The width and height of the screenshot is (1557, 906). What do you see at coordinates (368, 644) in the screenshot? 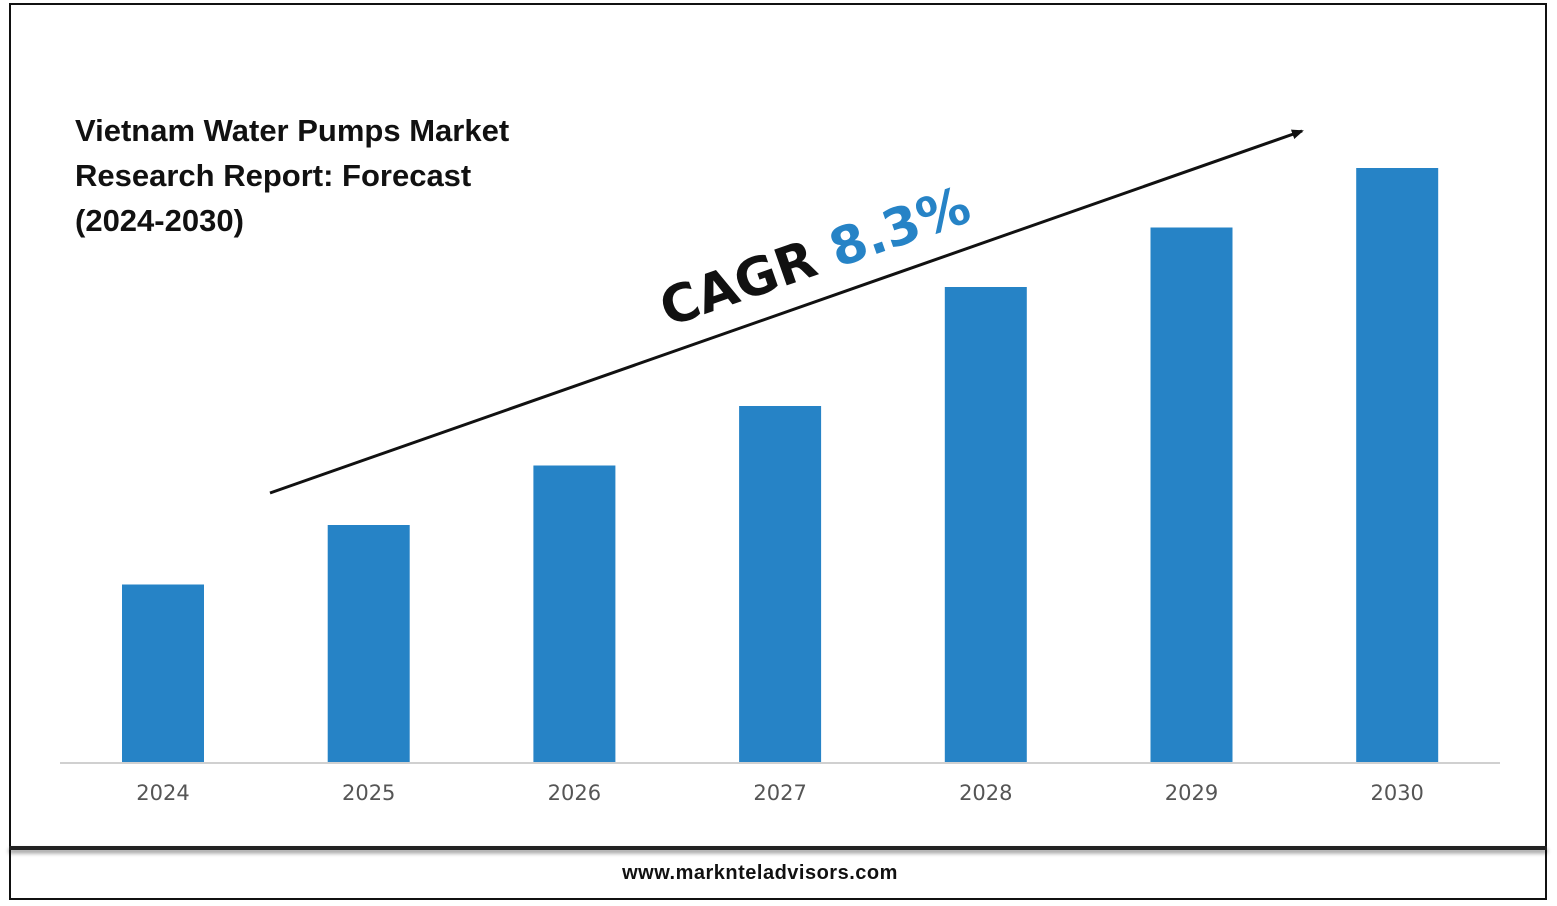
I see `bar-2025` at bounding box center [368, 644].